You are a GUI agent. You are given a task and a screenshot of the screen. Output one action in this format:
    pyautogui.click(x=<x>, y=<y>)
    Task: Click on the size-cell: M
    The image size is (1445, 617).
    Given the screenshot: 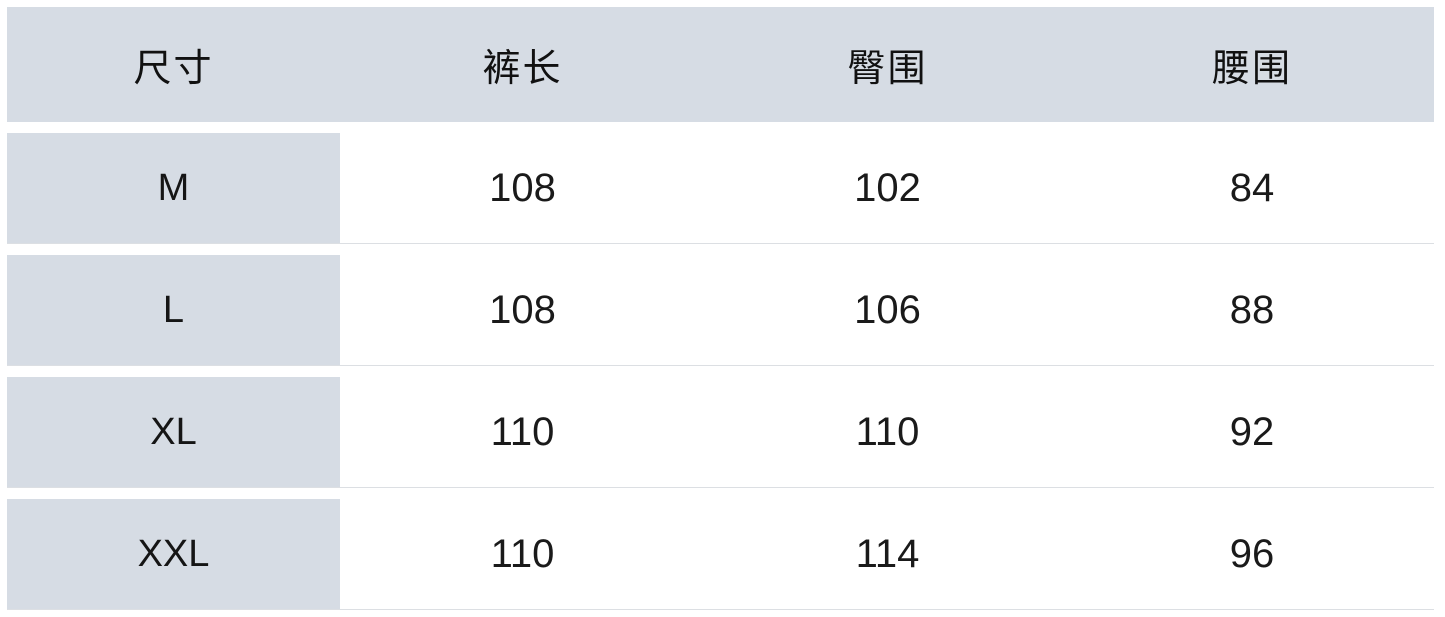 What is the action you would take?
    pyautogui.click(x=173, y=188)
    